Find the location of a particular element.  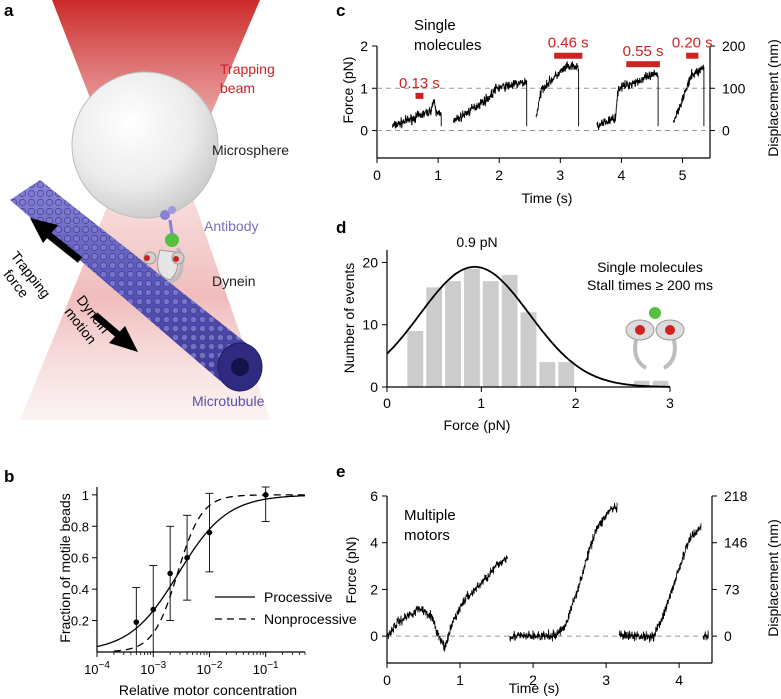

svg-text: Single molecules is located at coordinates (650, 267).